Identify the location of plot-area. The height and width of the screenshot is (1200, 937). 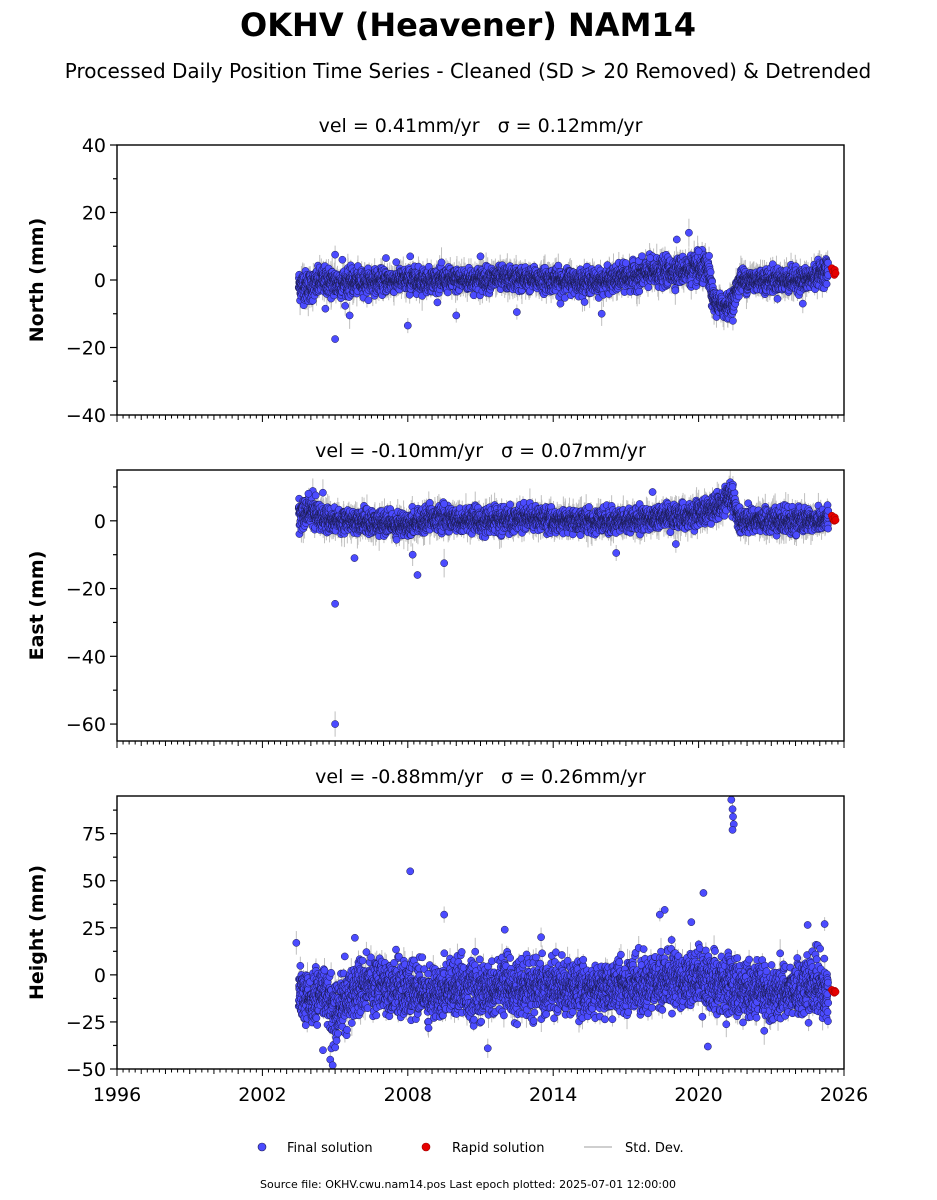
(567, 280).